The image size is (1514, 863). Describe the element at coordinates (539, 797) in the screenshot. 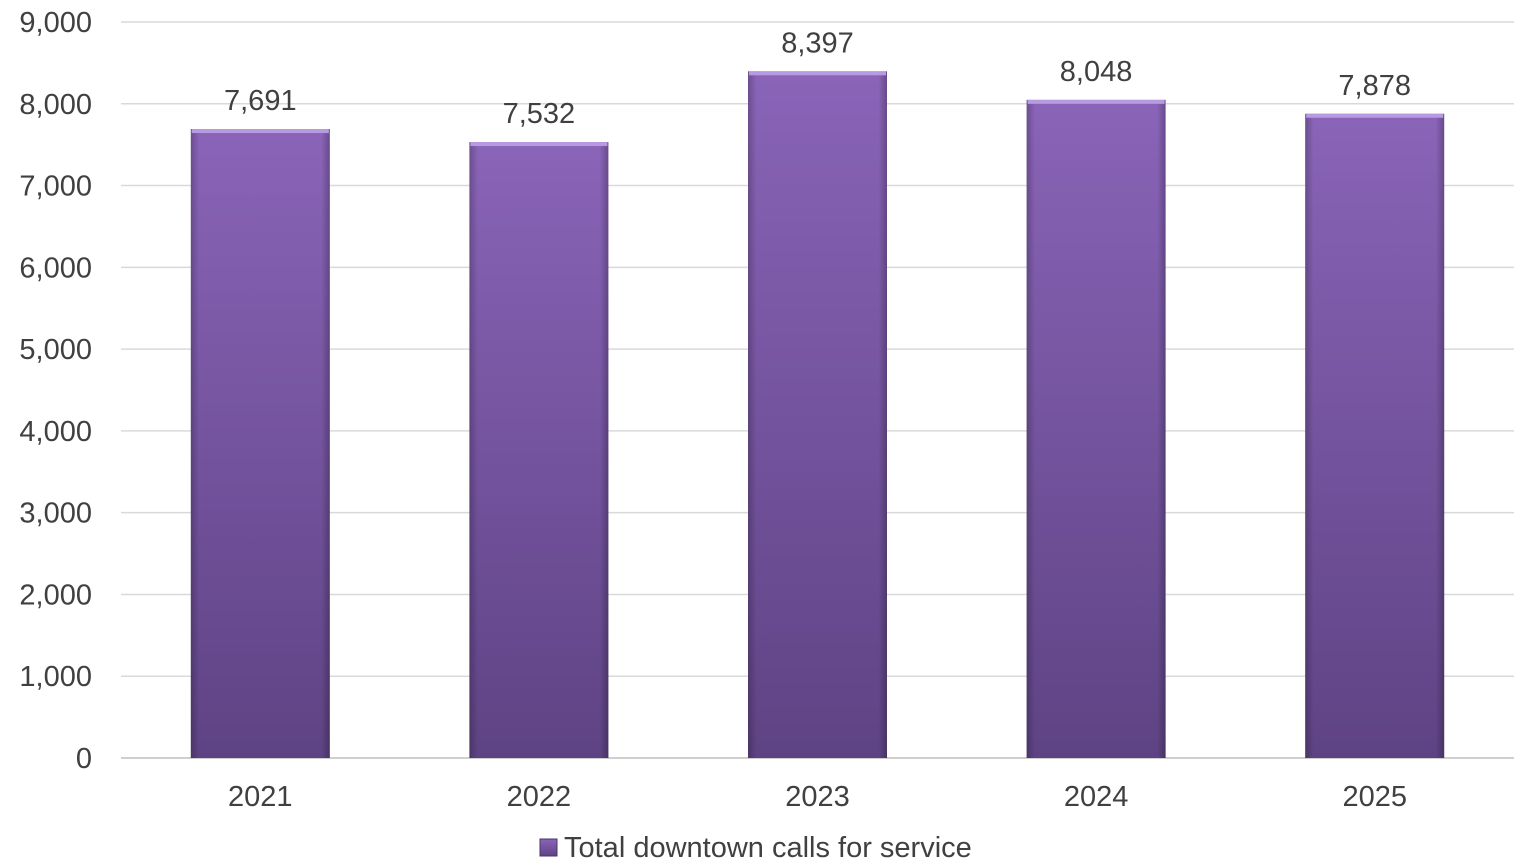

I see `x-tick-label: 2022` at that location.